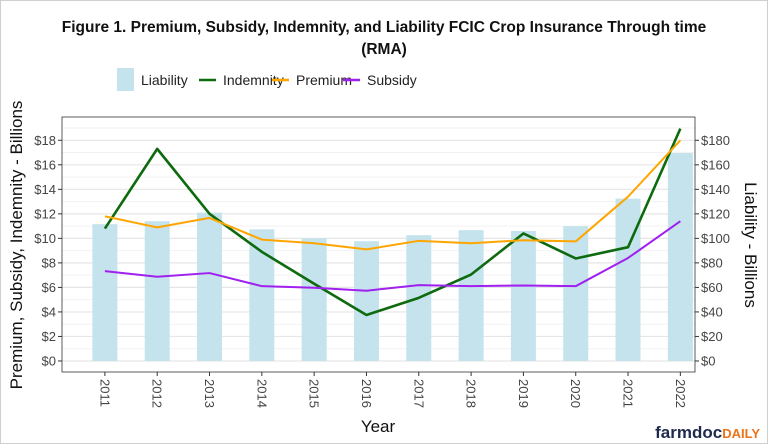  What do you see at coordinates (314, 299) in the screenshot?
I see `liability-bar-2015` at bounding box center [314, 299].